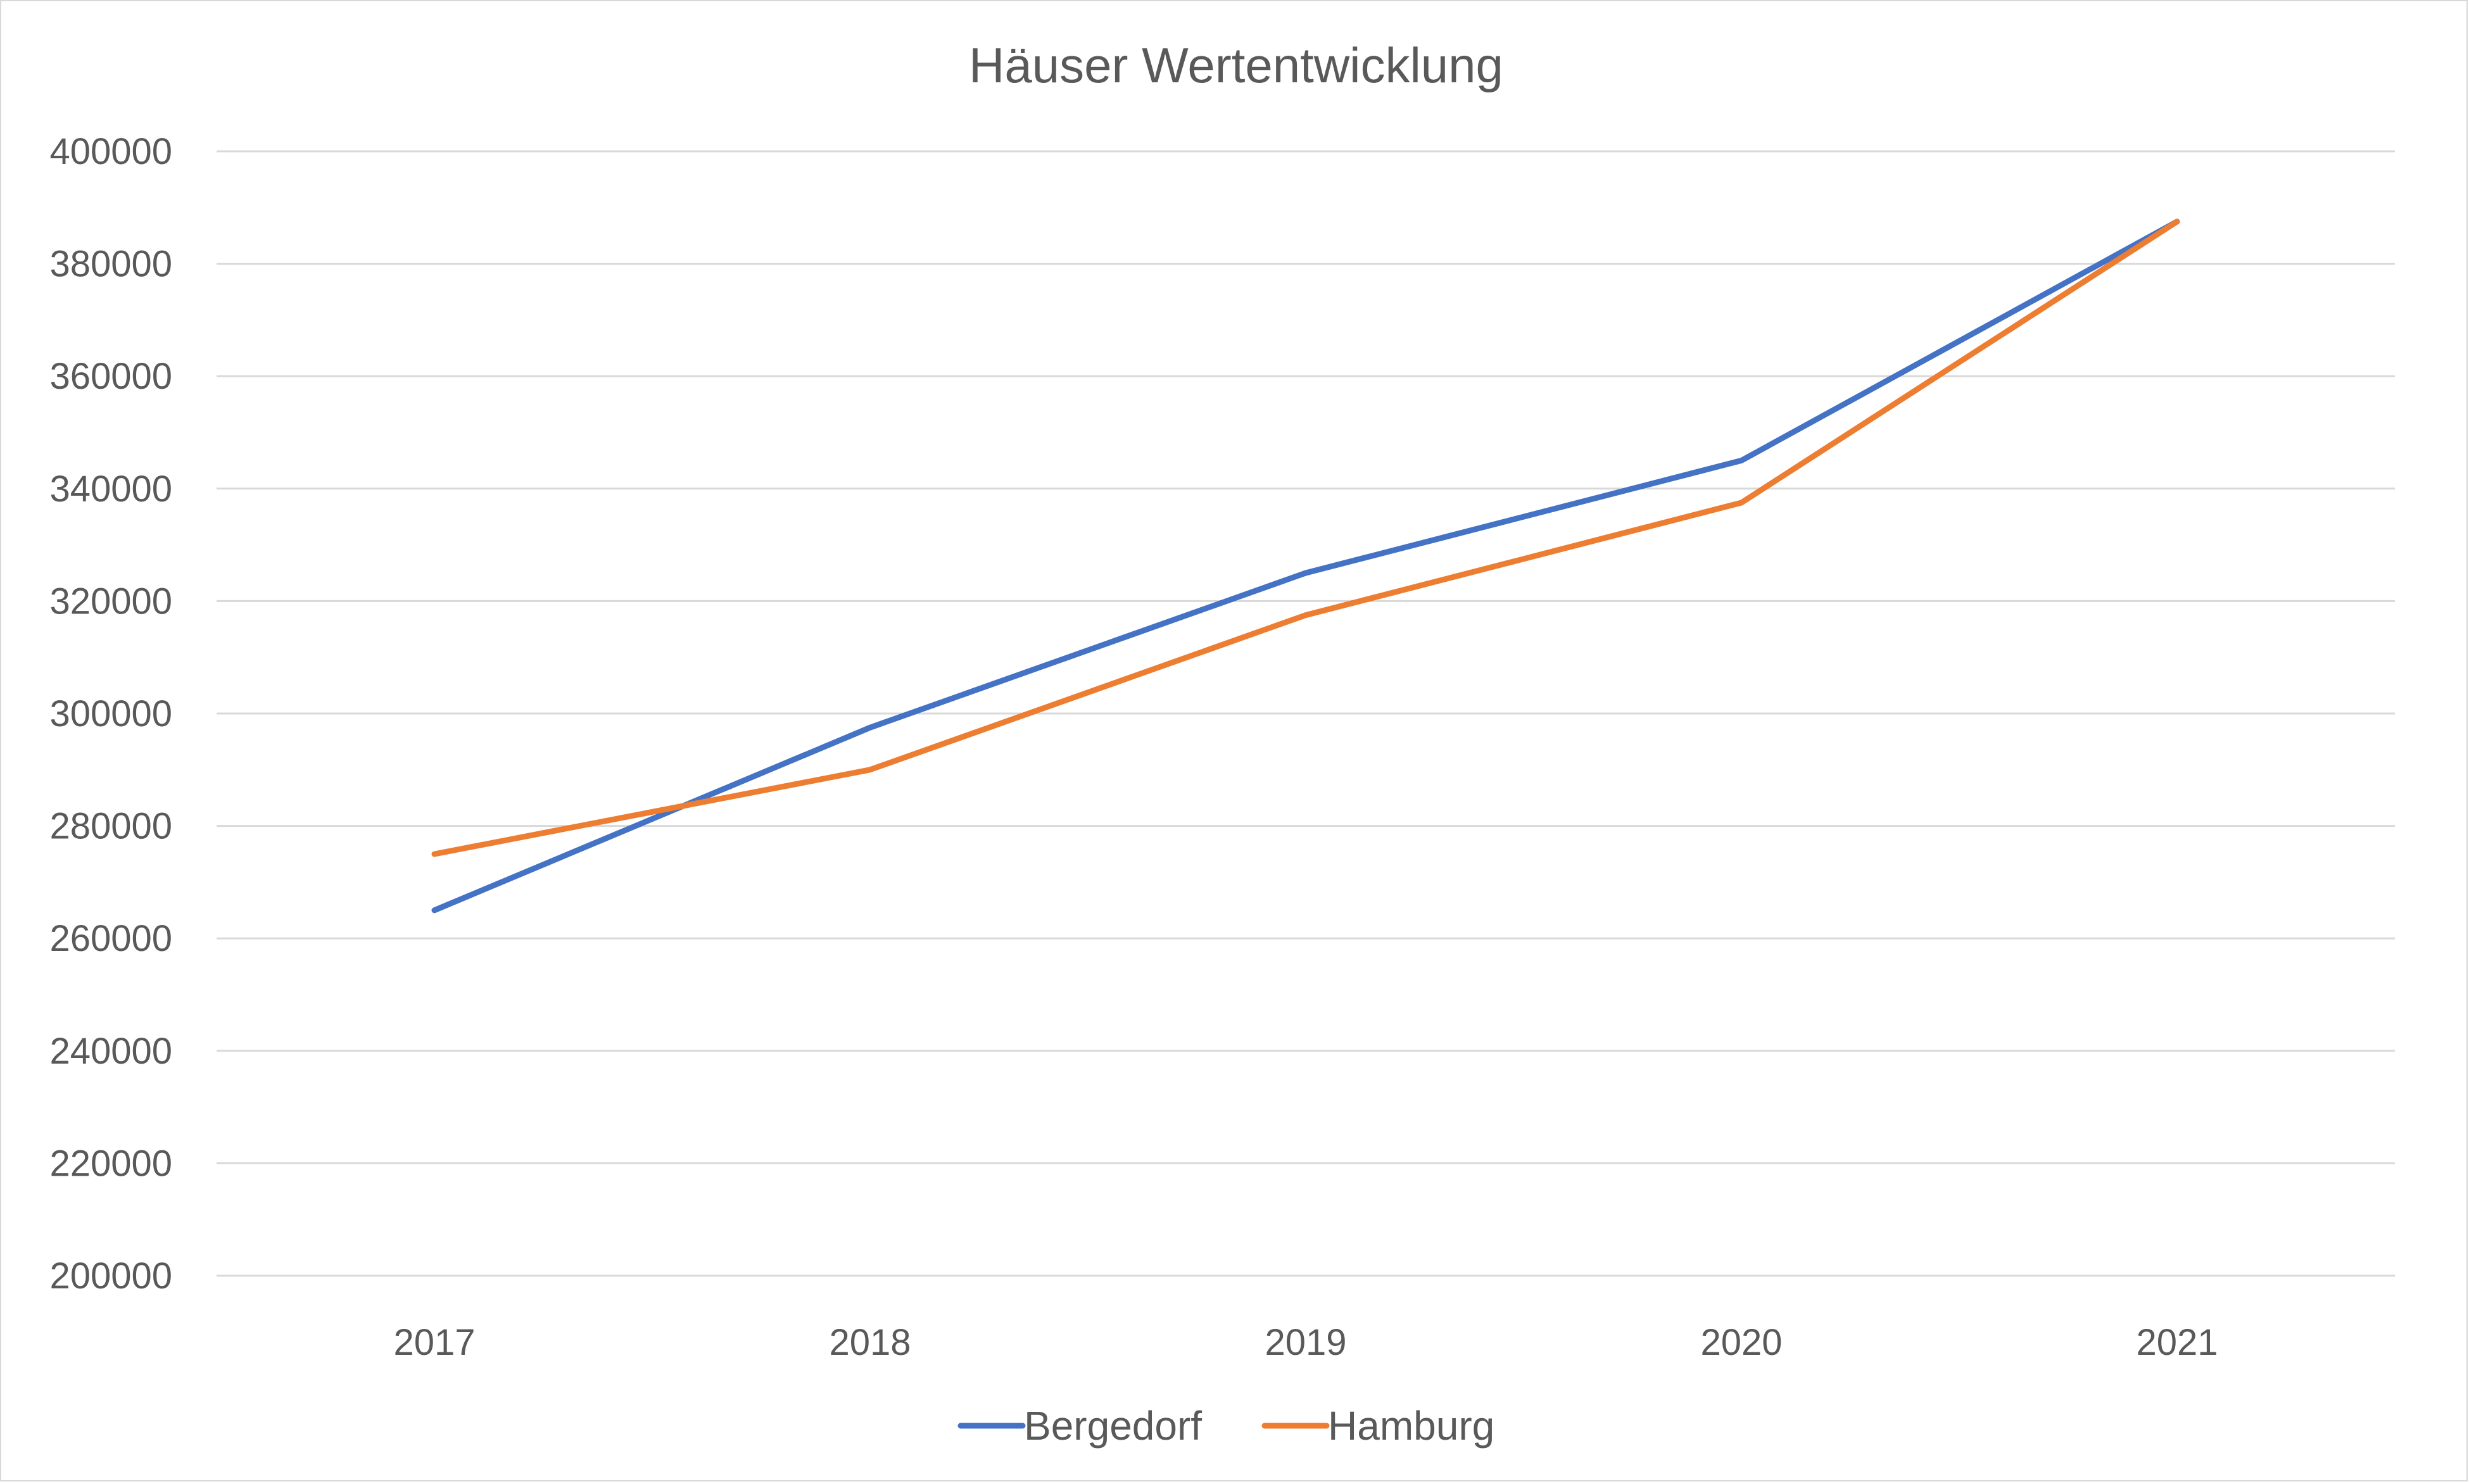 The image size is (2469, 1484). What do you see at coordinates (1741, 1342) in the screenshot?
I see `x-tick-label: 2020` at bounding box center [1741, 1342].